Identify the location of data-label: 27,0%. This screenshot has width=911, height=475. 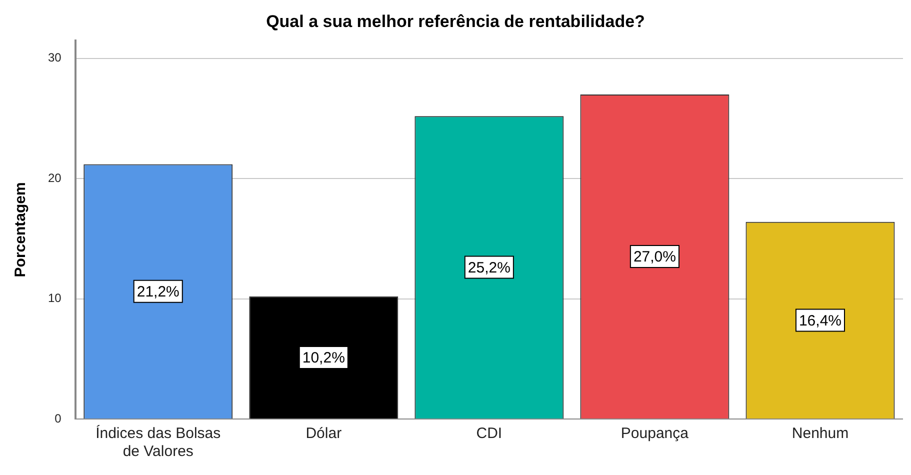
(654, 257).